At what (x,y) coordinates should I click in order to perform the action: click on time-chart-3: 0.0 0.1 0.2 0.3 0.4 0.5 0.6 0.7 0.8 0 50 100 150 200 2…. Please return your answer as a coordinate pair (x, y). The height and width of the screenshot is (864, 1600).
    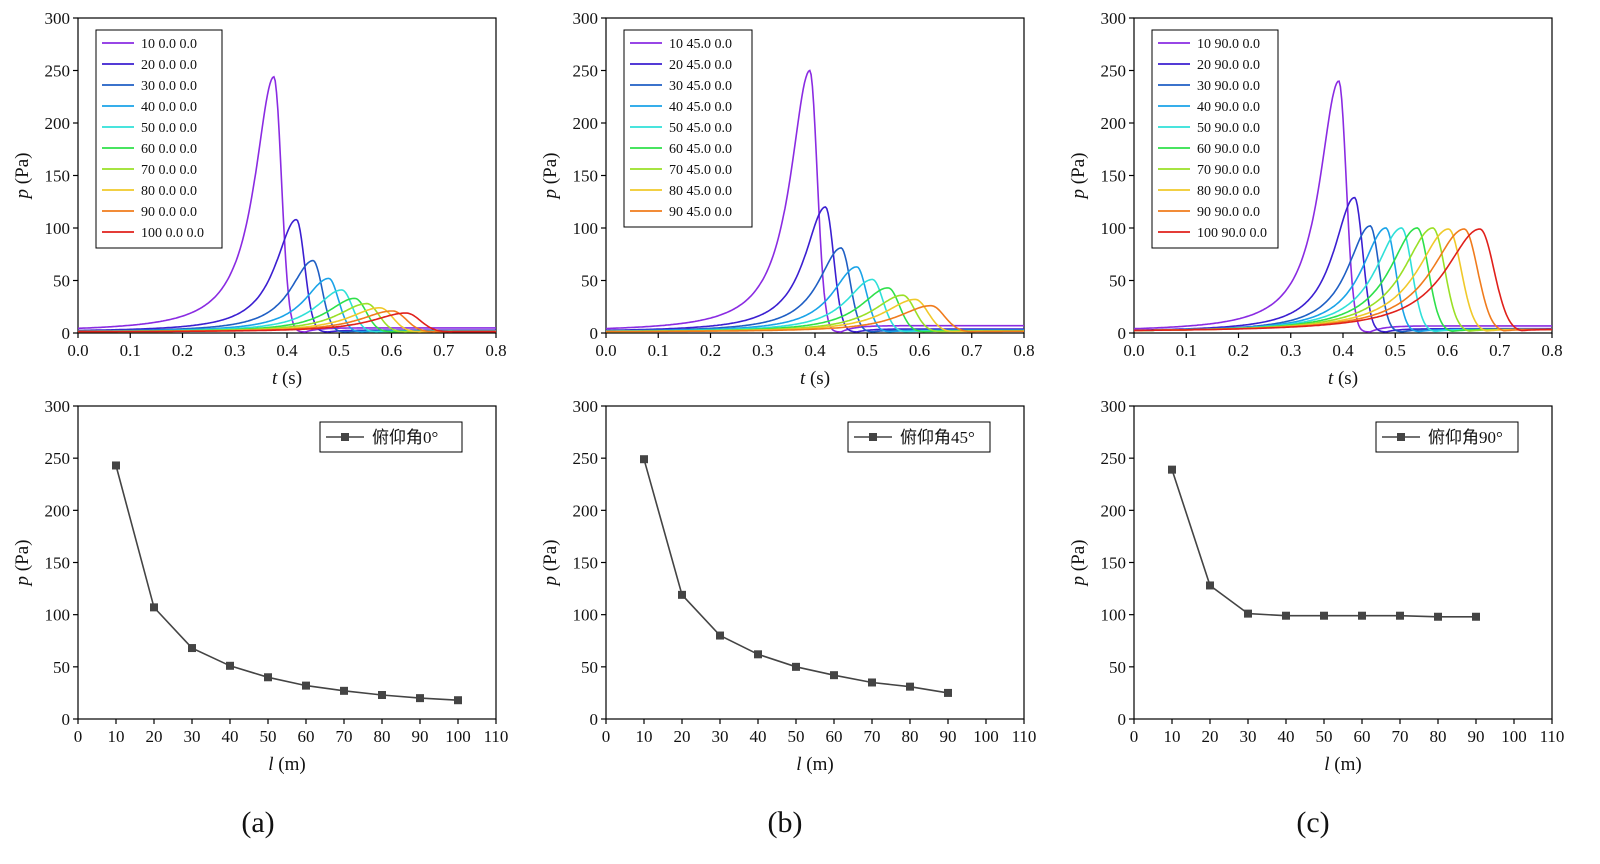
    Looking at the image, I should click on (1315, 199).